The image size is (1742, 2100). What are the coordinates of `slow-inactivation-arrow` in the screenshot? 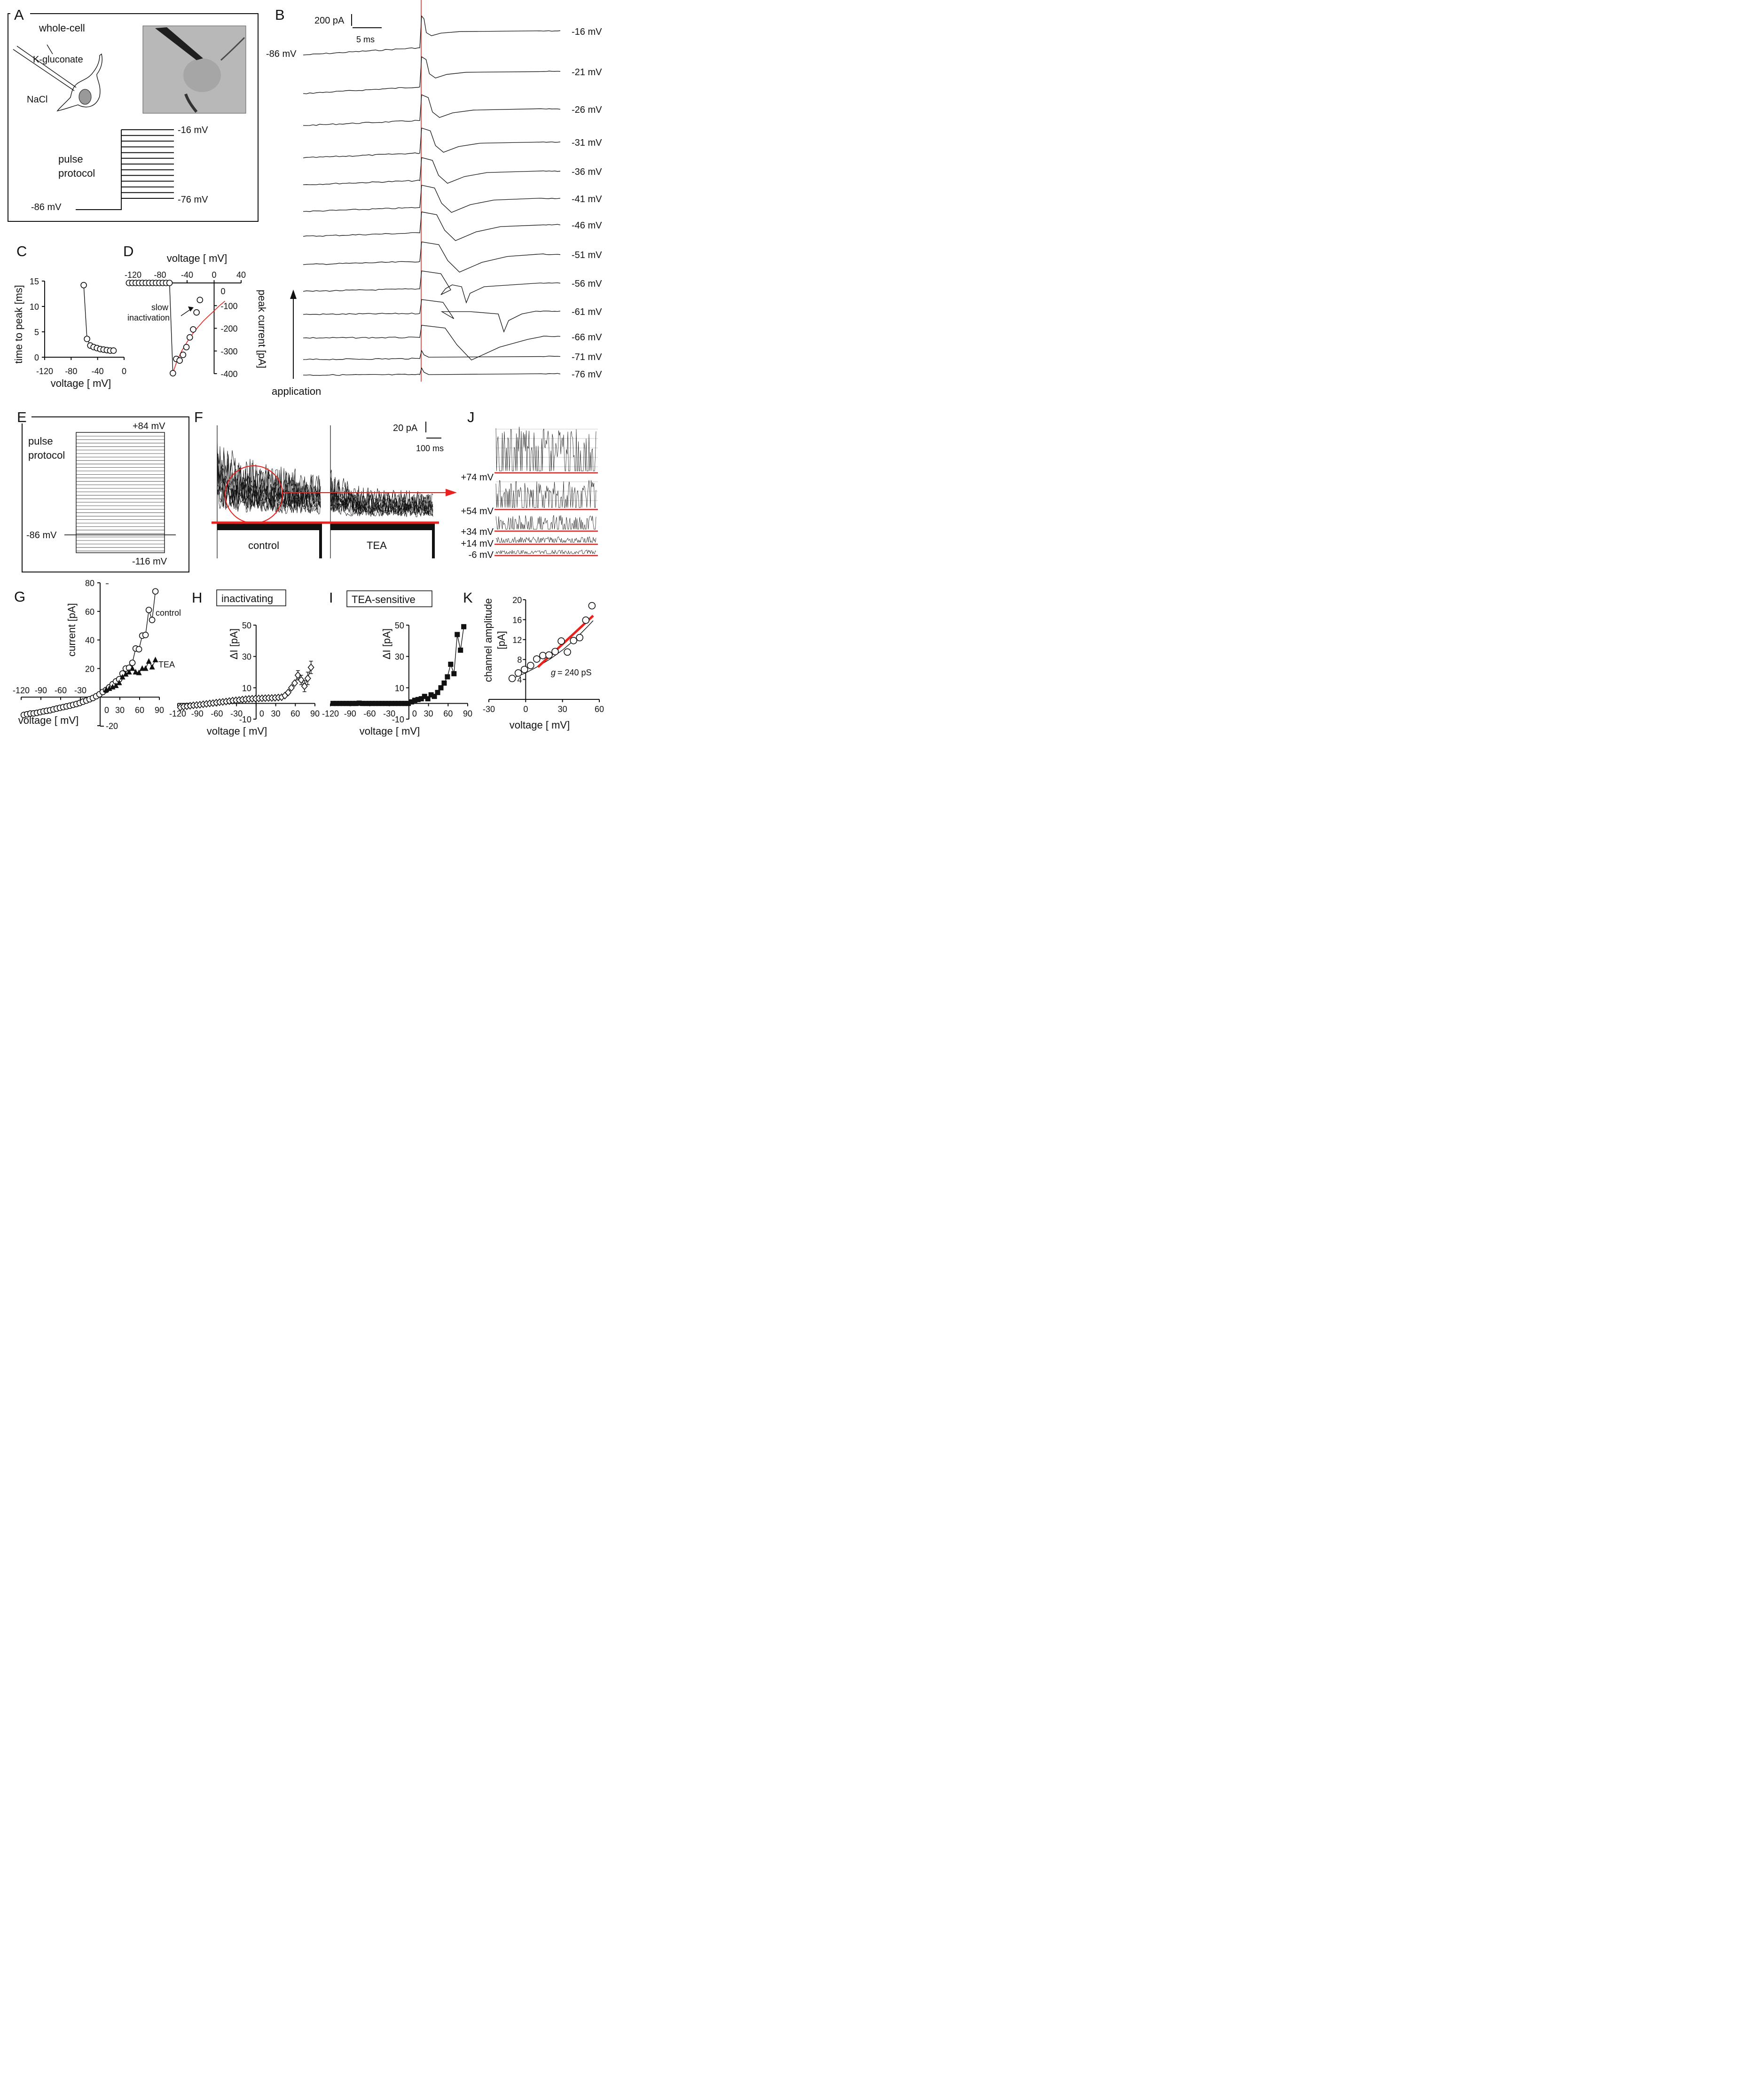 It's located at (186, 312).